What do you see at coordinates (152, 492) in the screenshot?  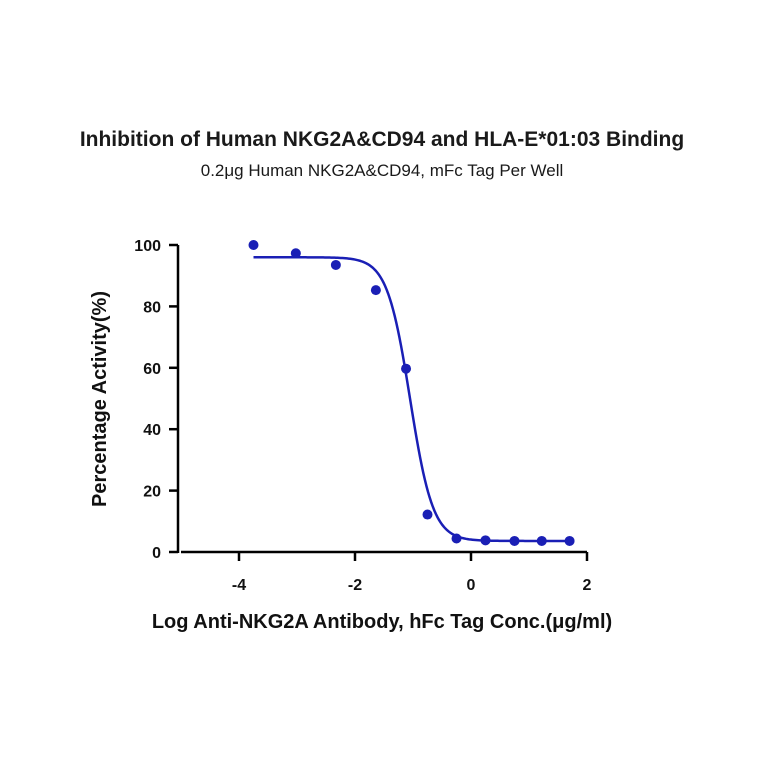 I see `y-tick-label: 20` at bounding box center [152, 492].